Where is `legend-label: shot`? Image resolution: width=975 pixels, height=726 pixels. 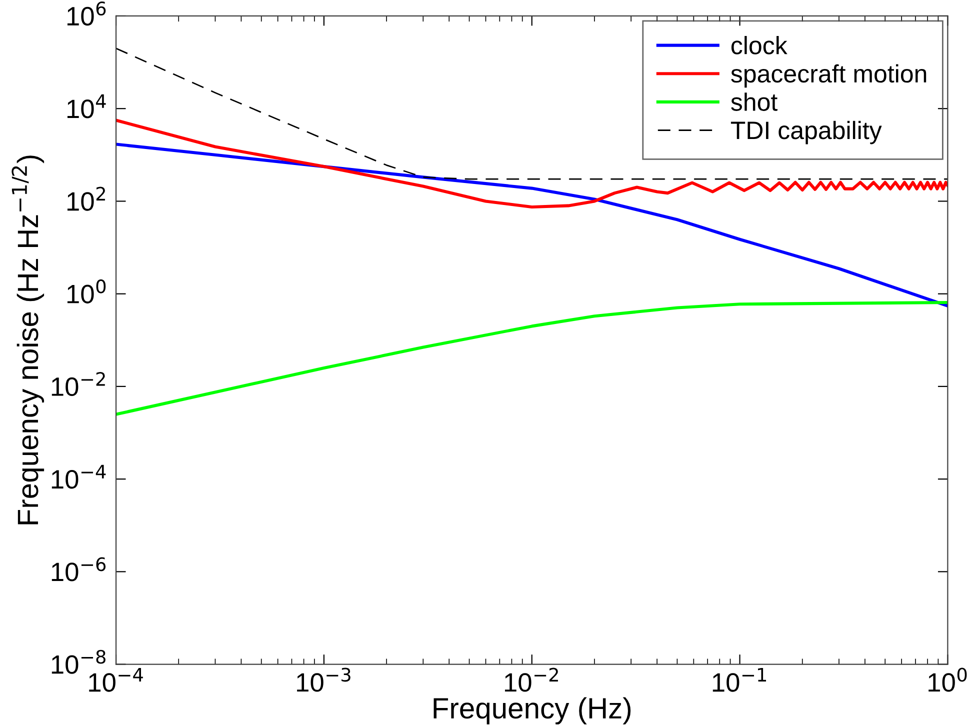 legend-label: shot is located at coordinates (754, 101).